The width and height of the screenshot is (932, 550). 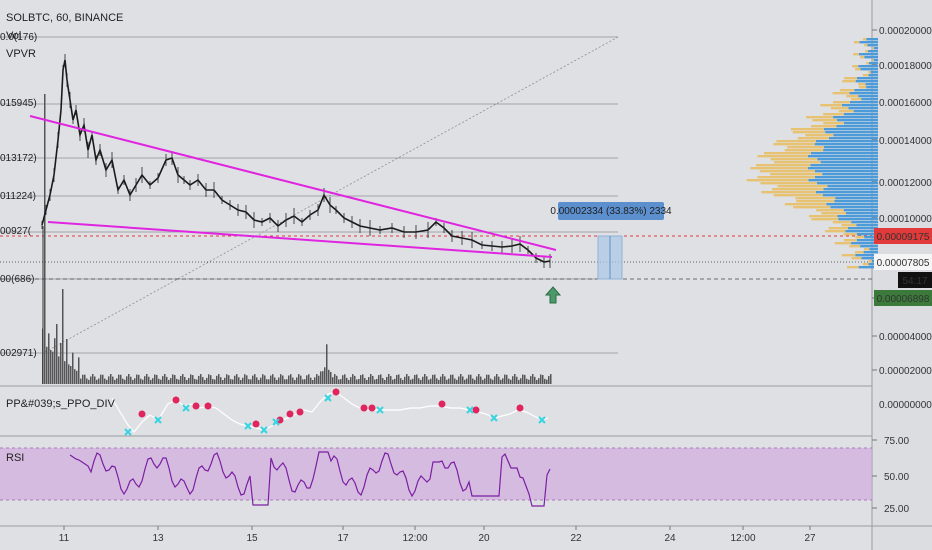 I want to click on ppo-indicator-label: PP&#039;s_PPO_DIV, so click(x=60, y=404).